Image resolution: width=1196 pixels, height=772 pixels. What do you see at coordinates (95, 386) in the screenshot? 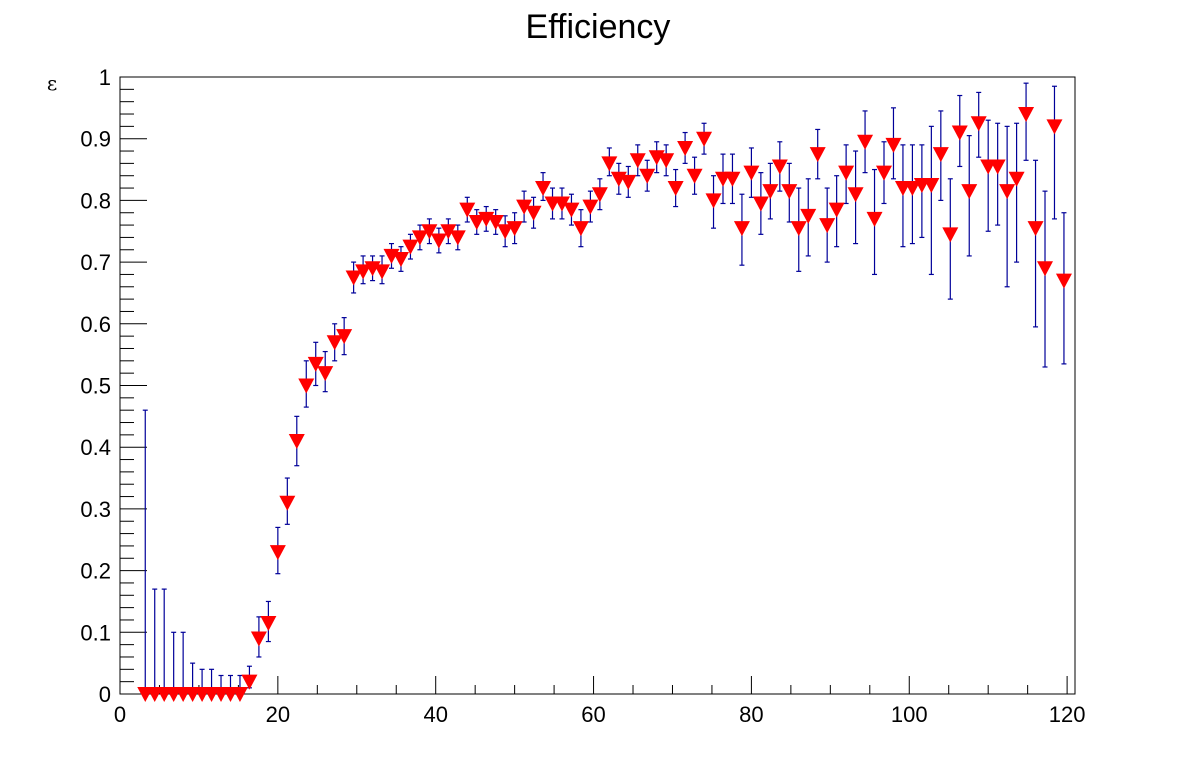
I see `y-tick-label: 0.5` at bounding box center [95, 386].